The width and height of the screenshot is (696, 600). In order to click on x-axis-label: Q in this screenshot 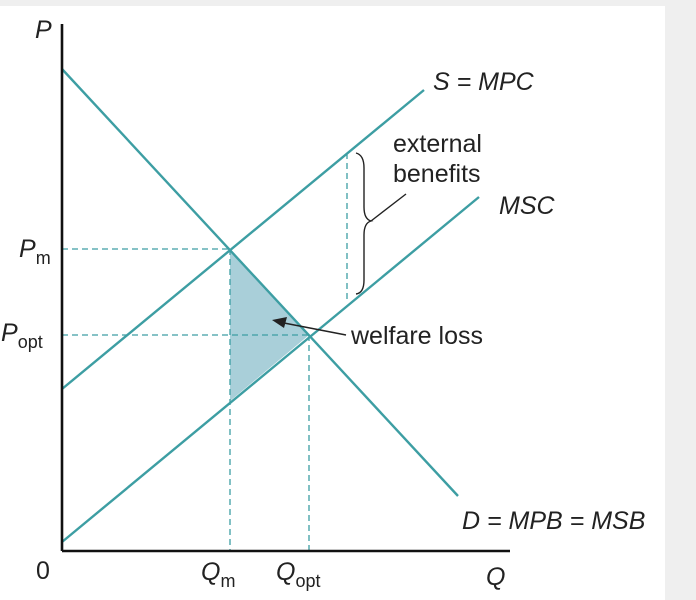, I will do `click(495, 577)`.